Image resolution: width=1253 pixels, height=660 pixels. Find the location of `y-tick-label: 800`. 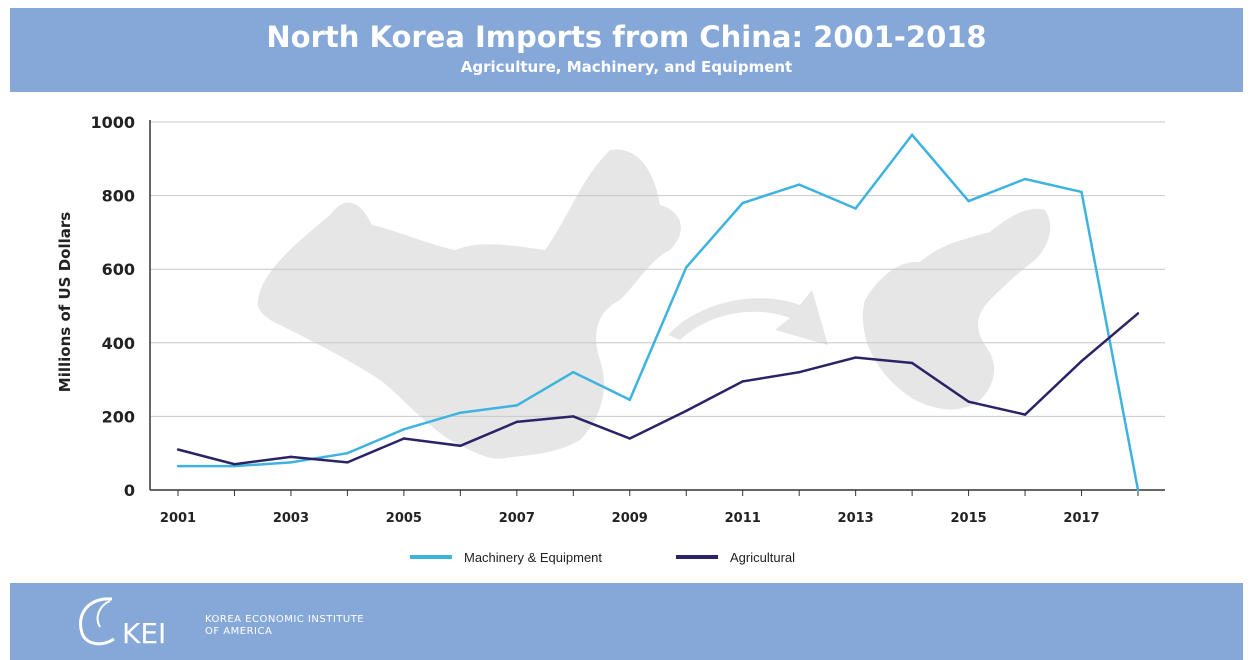

y-tick-label: 800 is located at coordinates (118, 196).